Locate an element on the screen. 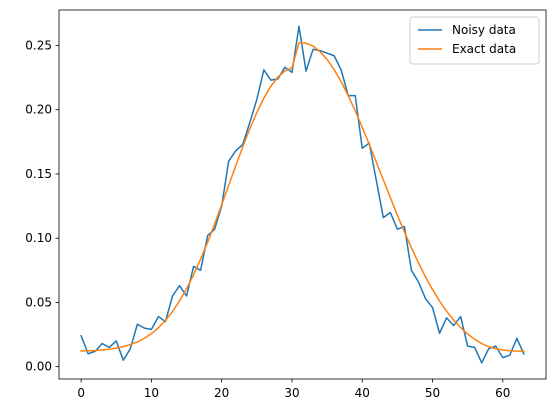 This screenshot has width=556, height=413. y-tick-label: 0.25 is located at coordinates (38, 45).